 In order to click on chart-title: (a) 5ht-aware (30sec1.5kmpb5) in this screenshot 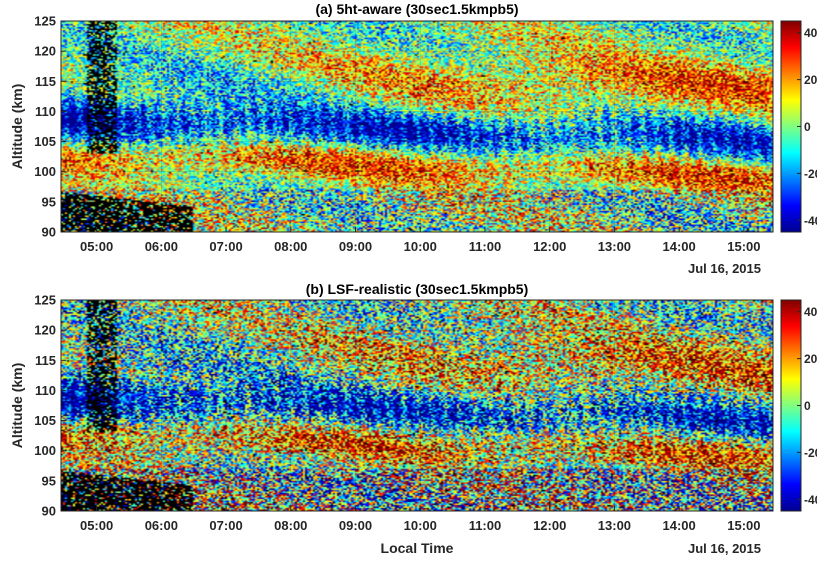, I will do `click(416, 9)`.